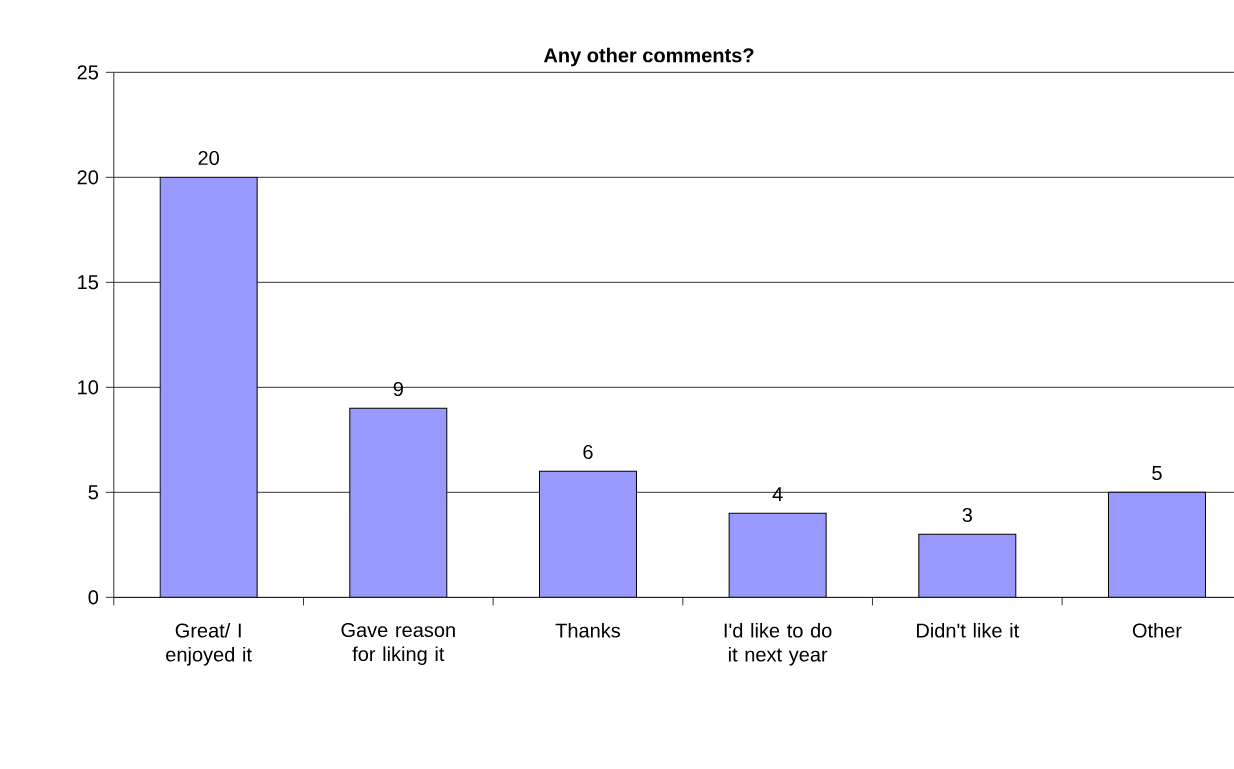 Image resolution: width=1234 pixels, height=769 pixels. I want to click on data-label: 5, so click(1157, 473).